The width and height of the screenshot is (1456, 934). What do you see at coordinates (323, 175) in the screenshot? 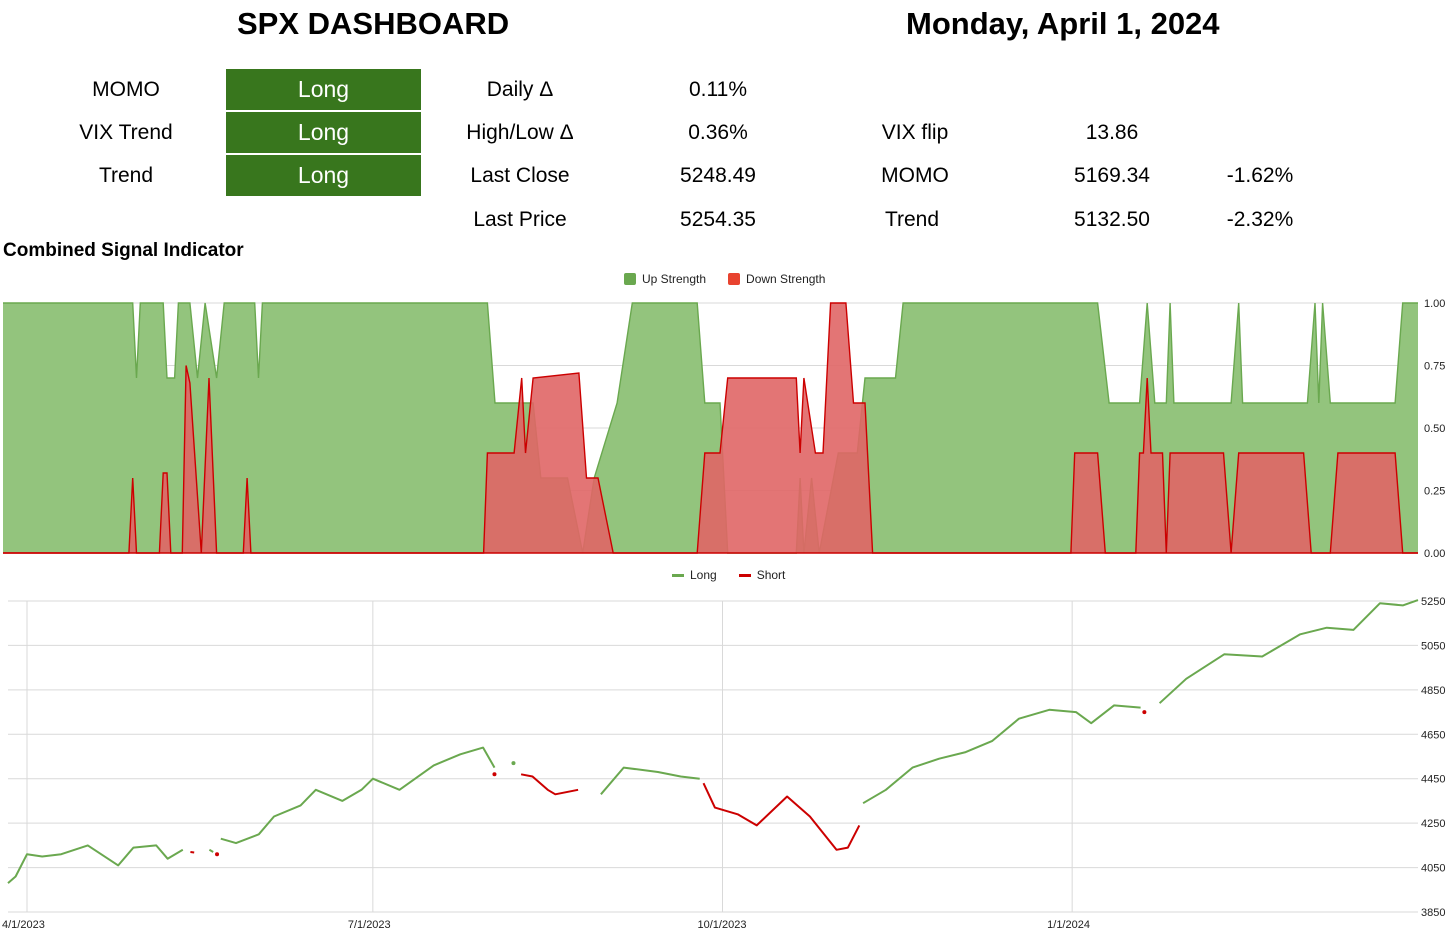
I see `signal-trend-badge: Long` at bounding box center [323, 175].